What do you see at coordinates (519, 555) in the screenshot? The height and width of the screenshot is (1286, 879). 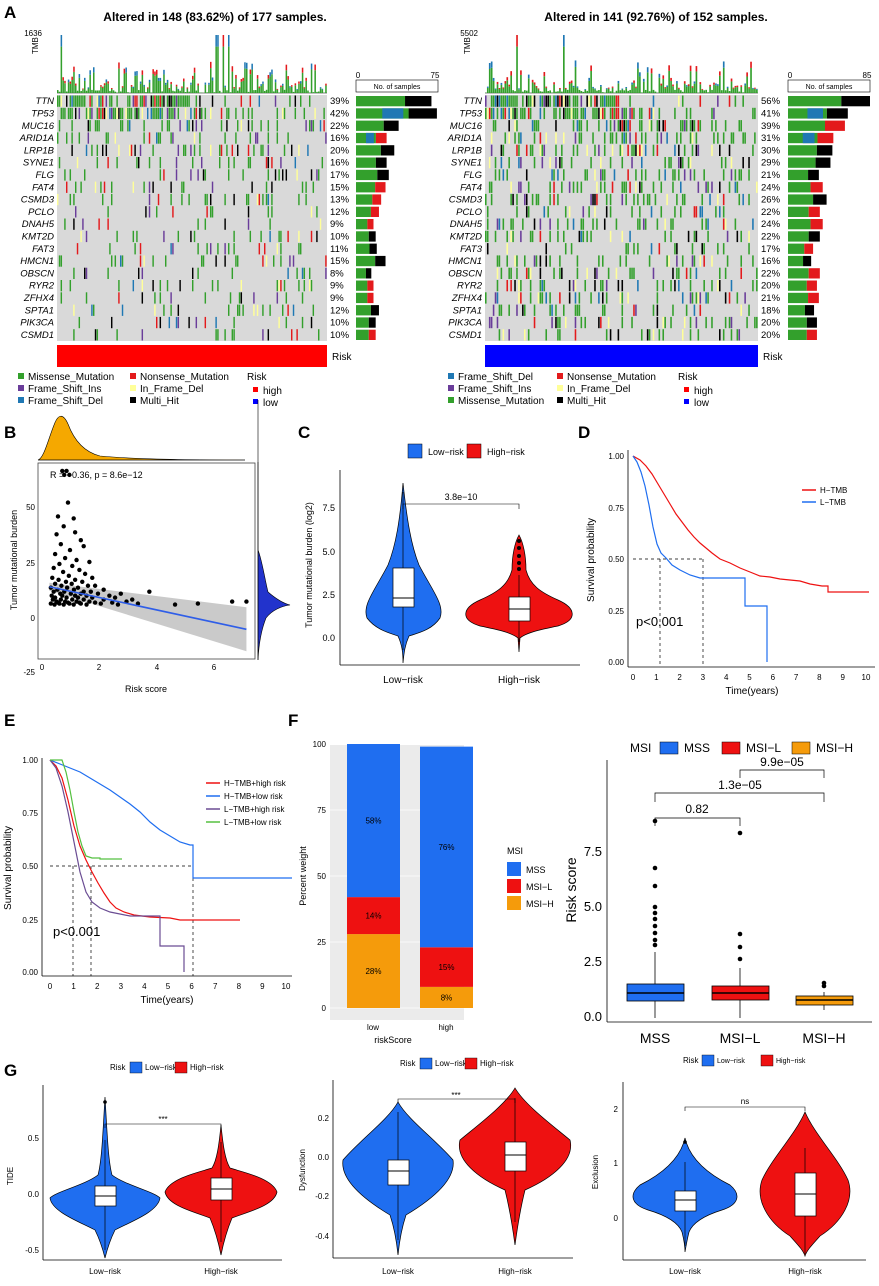 I see `violin-c-outliers` at bounding box center [519, 555].